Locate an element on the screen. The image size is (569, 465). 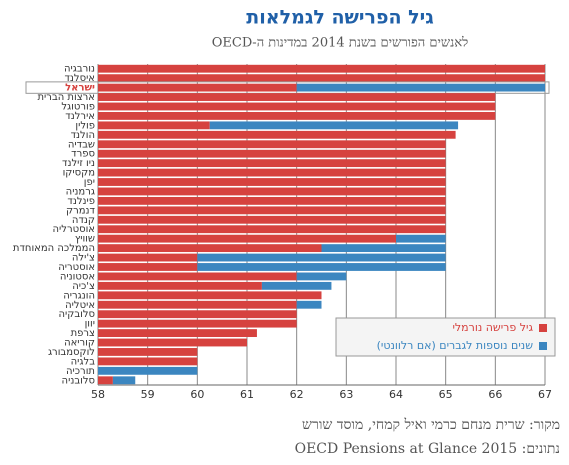
category-label: צ'ילה is located at coordinates (83, 258).